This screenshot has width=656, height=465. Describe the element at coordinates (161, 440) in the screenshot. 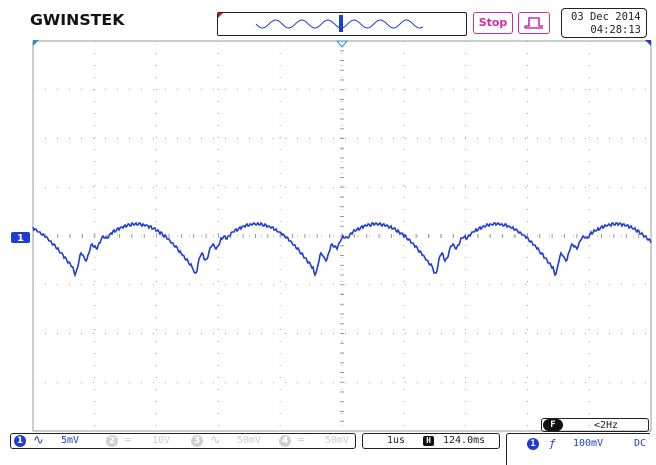

I see `channel-2-scale: 10V` at that location.